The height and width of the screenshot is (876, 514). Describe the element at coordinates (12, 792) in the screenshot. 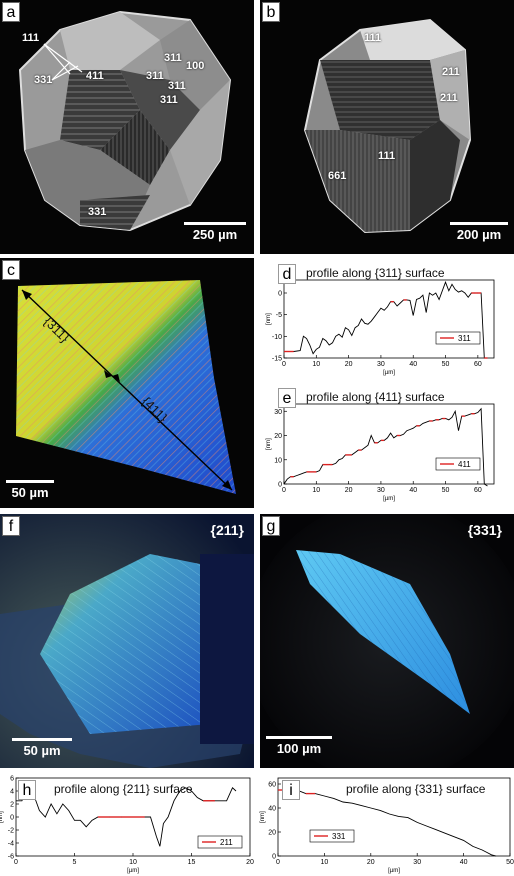

I see `y-tick-label: 4` at that location.